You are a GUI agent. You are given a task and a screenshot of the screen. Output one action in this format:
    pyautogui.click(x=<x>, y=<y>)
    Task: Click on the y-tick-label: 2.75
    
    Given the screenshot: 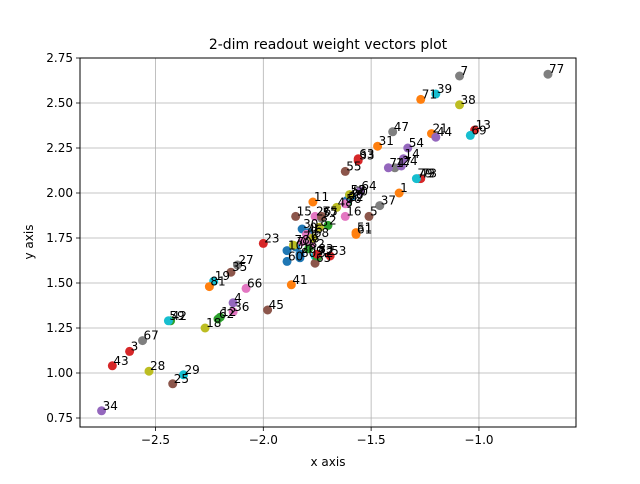 What is the action you would take?
    pyautogui.click(x=59, y=58)
    